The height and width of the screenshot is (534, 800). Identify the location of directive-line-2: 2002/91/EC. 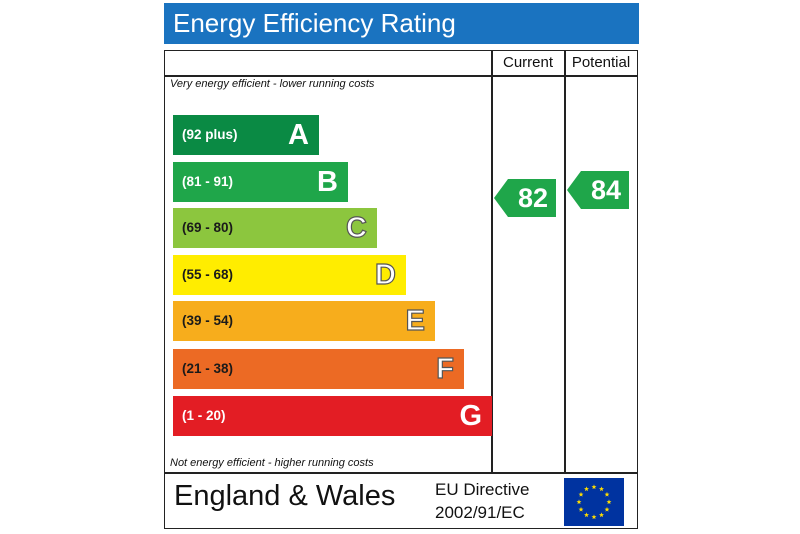
(480, 512).